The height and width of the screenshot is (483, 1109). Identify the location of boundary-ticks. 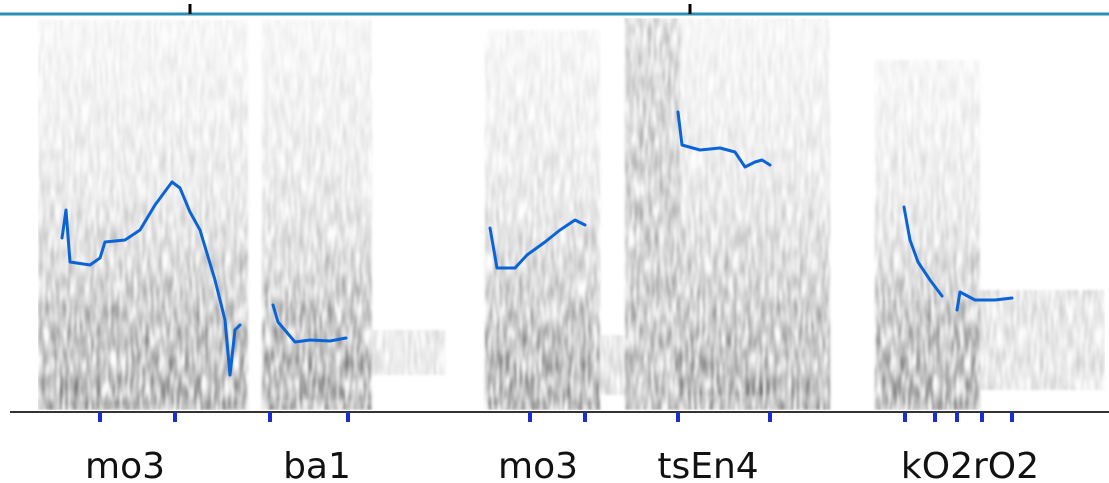
(556, 417).